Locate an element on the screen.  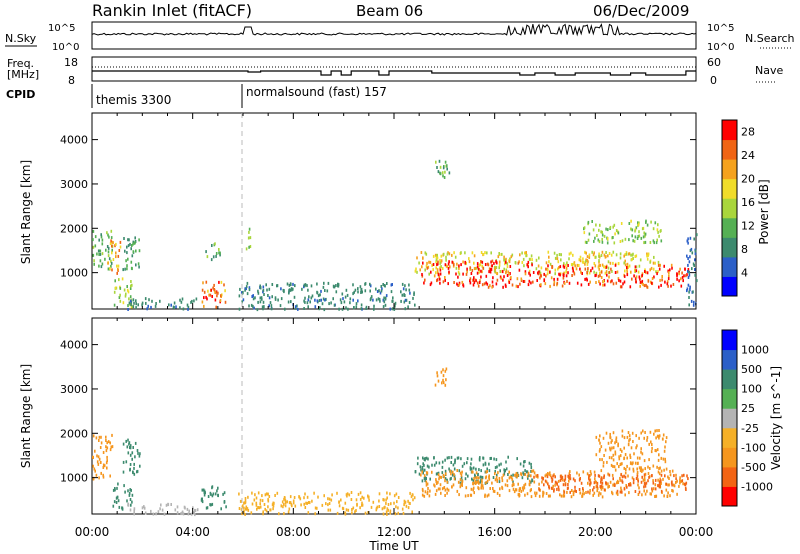
x-axis-title: Time UT is located at coordinates (393, 546).